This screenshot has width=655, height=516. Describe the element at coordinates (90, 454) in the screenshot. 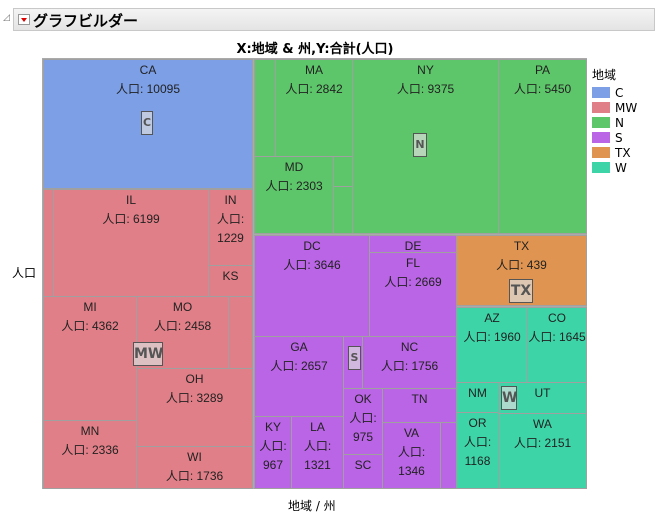

I see `treemap-cell-MN: MN 人口: 2336` at that location.